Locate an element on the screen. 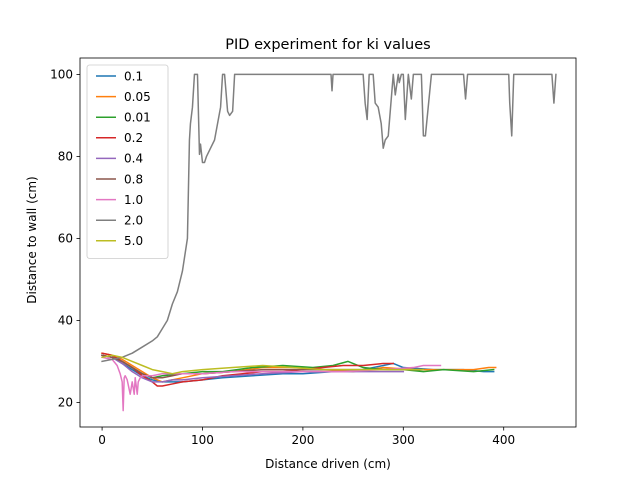 Image resolution: width=640 pixels, height=480 pixels. legend-label: 5.0 is located at coordinates (133, 241).